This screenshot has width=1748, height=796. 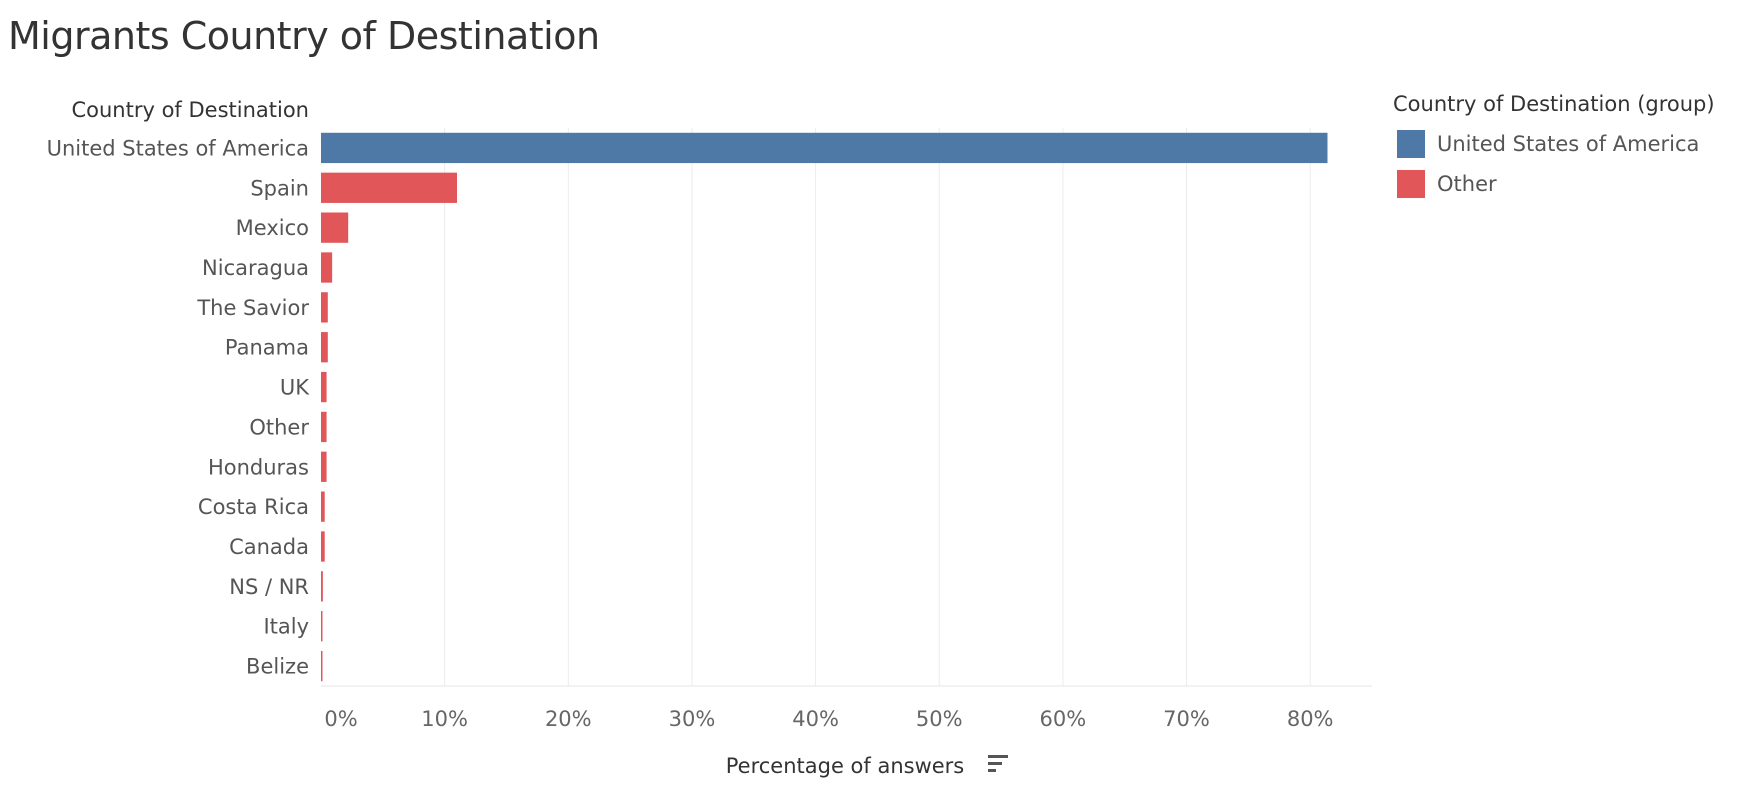 What do you see at coordinates (258, 467) in the screenshot?
I see `category-label-8: Honduras` at bounding box center [258, 467].